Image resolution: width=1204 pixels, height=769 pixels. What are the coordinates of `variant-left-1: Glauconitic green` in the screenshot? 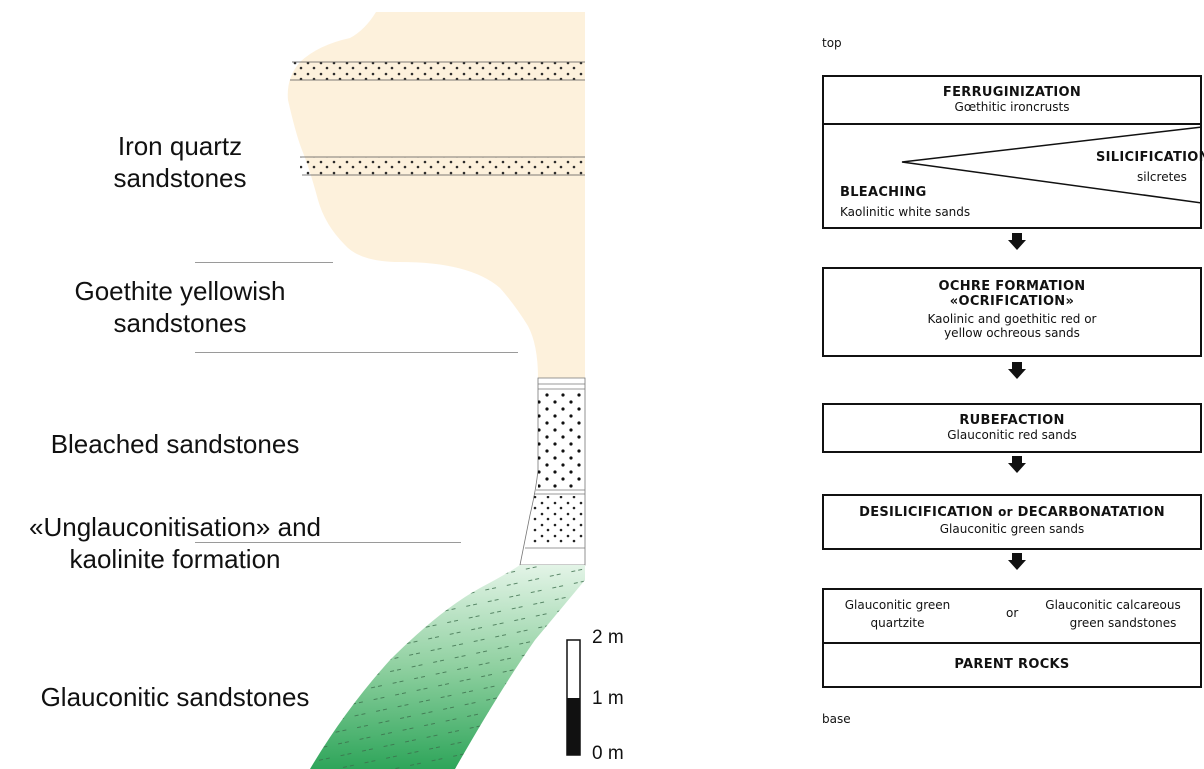 It's located at (897, 605).